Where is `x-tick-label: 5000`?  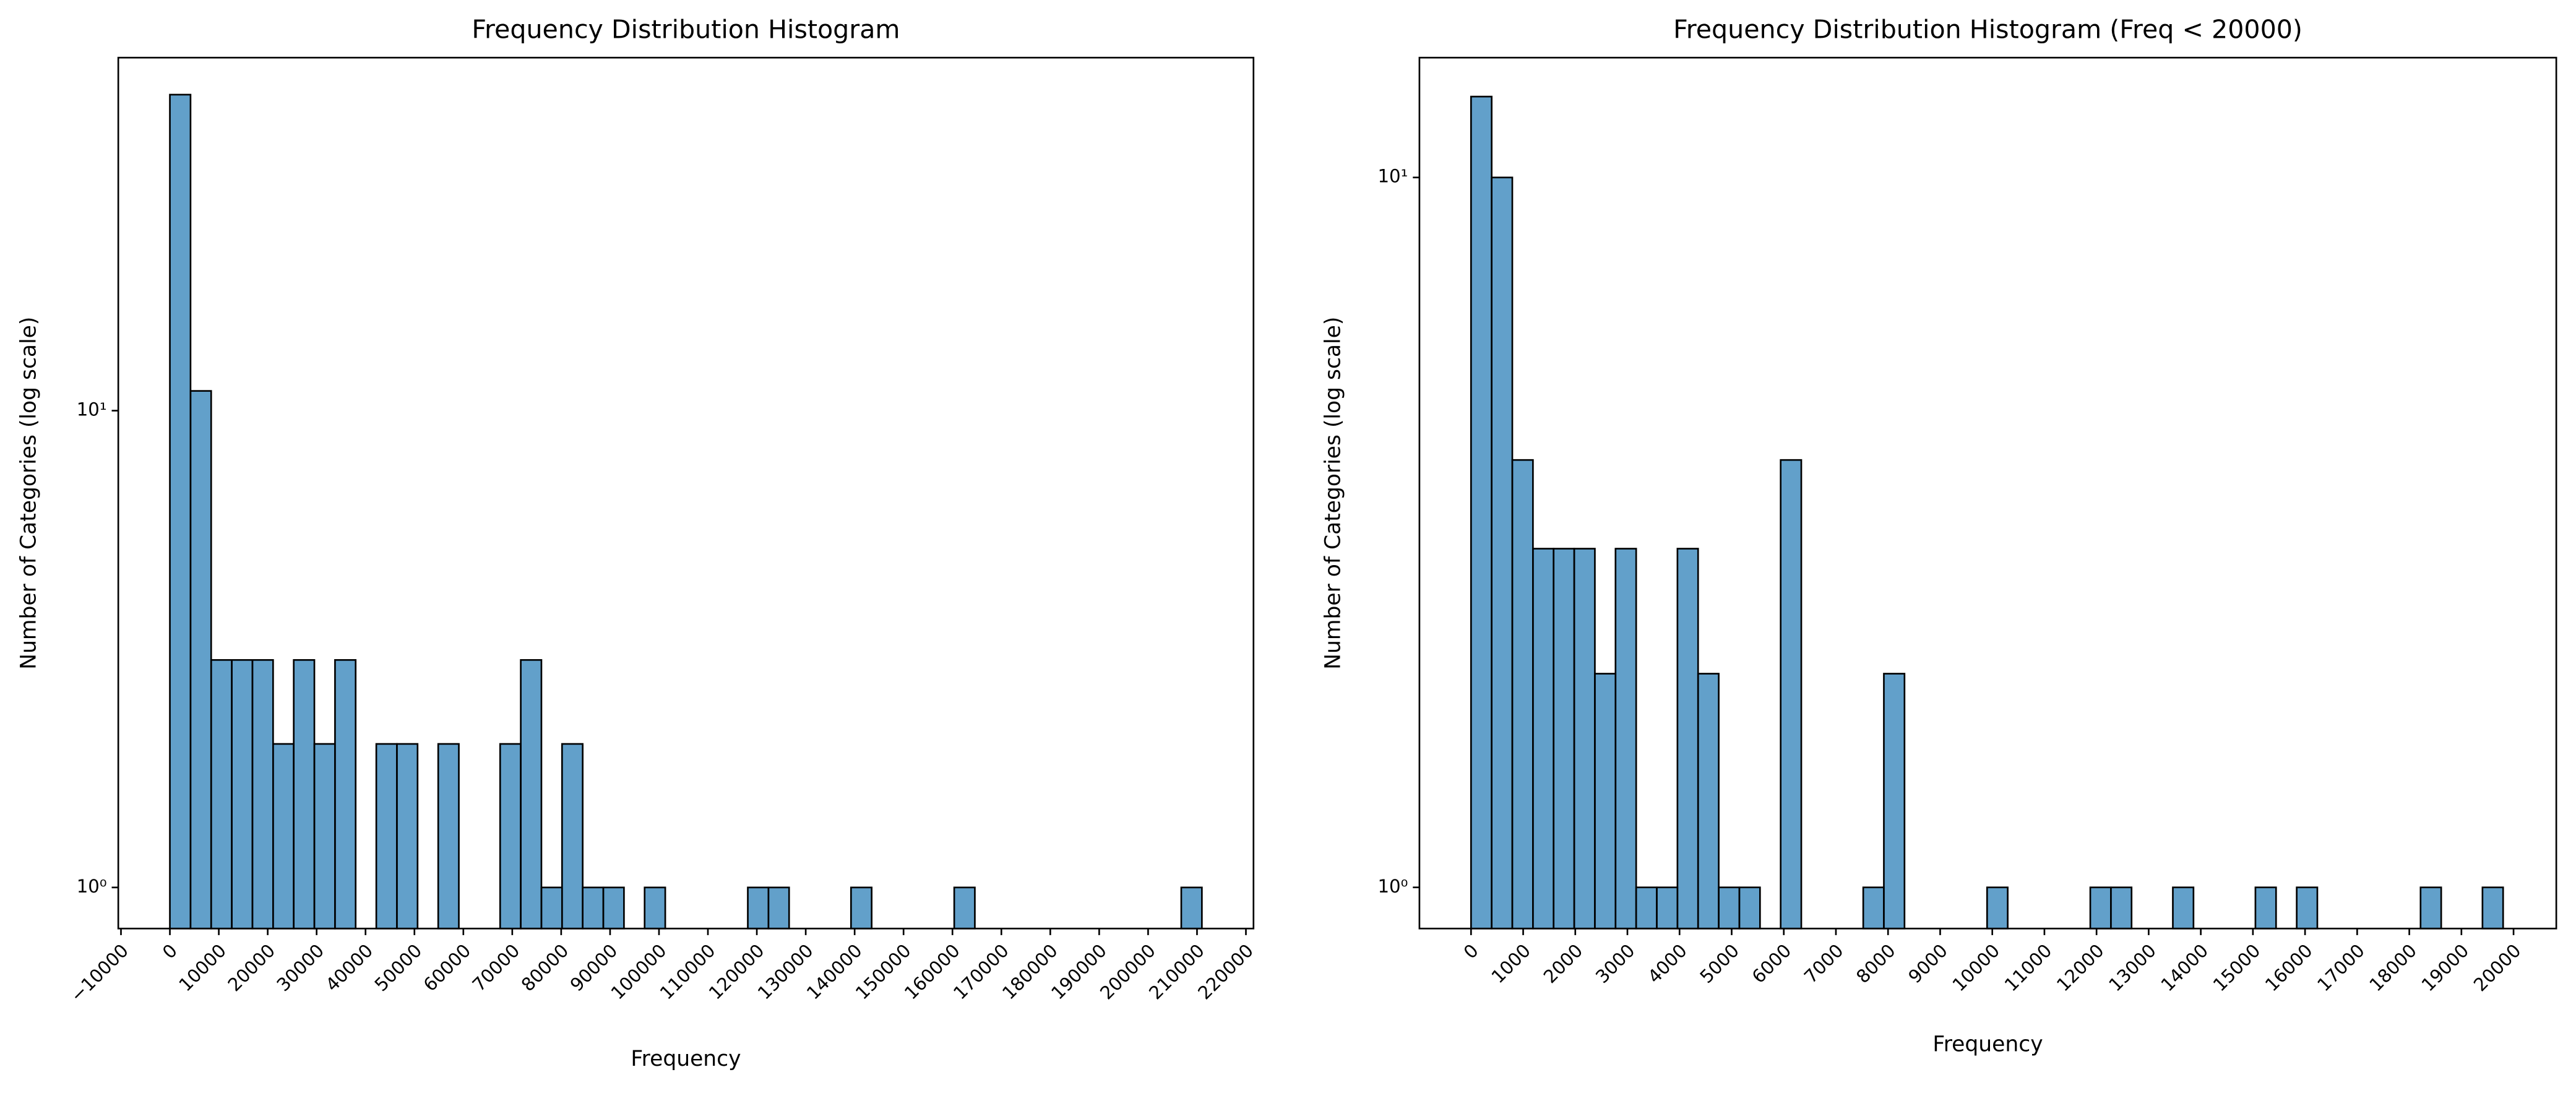
x-tick-label: 5000 is located at coordinates (1719, 964).